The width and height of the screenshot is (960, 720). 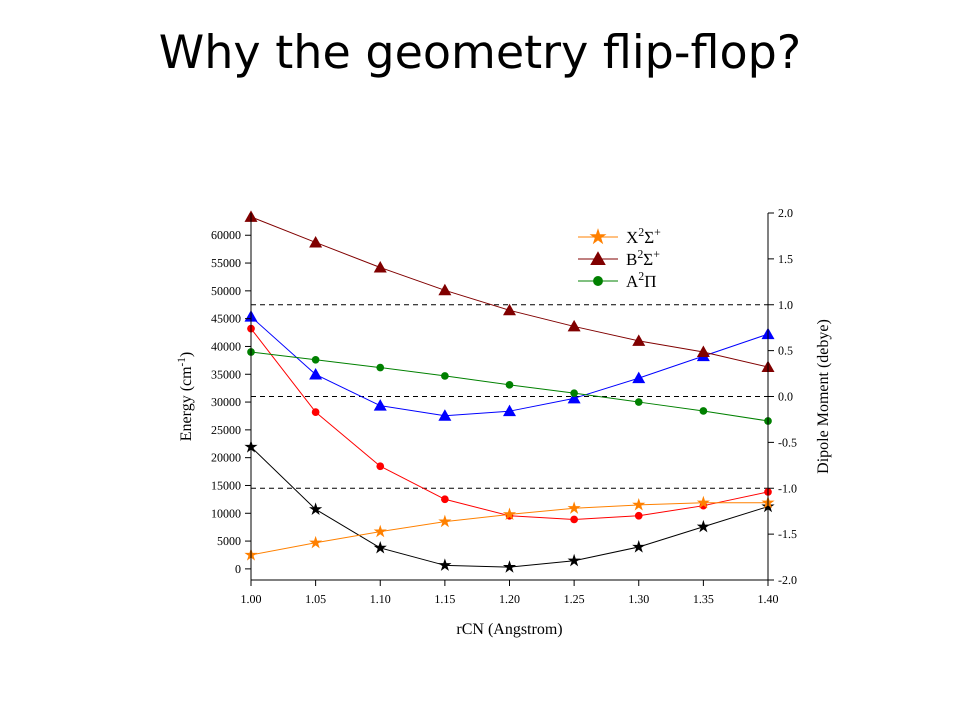 What do you see at coordinates (226, 485) in the screenshot?
I see `y-tick-label: 15000` at bounding box center [226, 485].